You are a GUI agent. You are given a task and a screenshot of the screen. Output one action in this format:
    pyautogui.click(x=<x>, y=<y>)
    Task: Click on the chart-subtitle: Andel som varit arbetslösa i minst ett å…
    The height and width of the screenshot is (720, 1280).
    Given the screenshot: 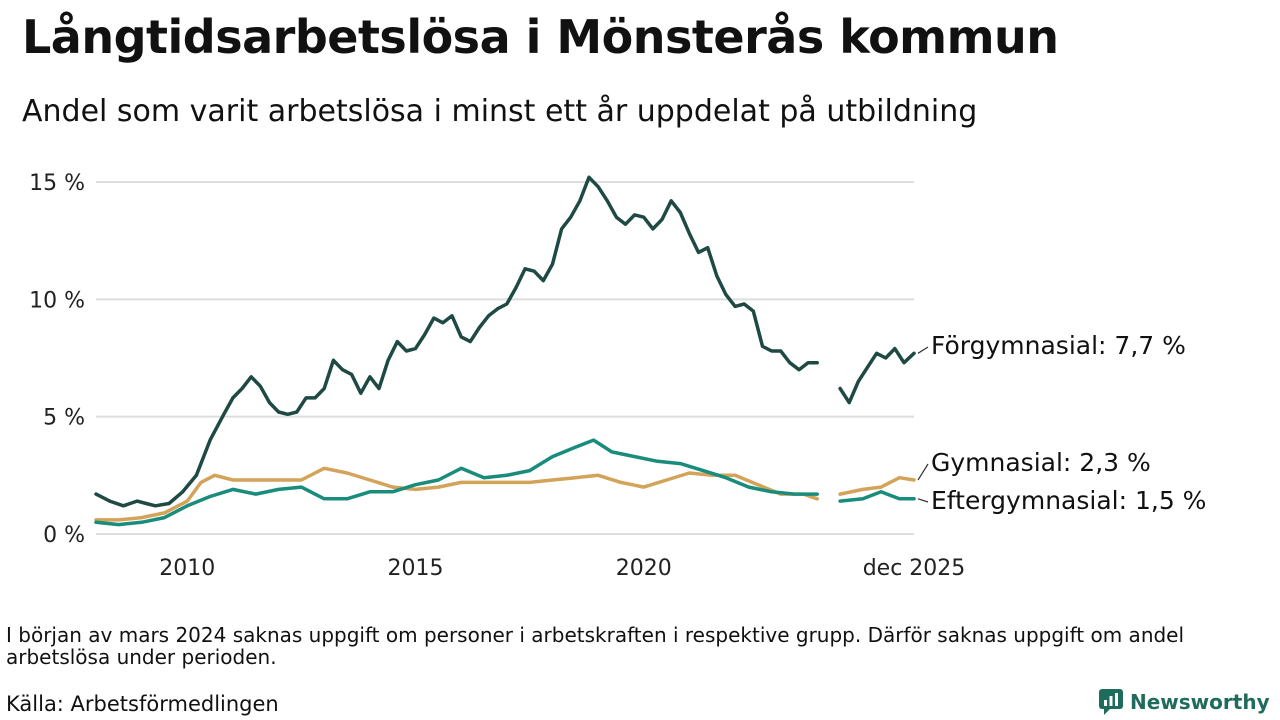 What is the action you would take?
    pyautogui.click(x=500, y=111)
    